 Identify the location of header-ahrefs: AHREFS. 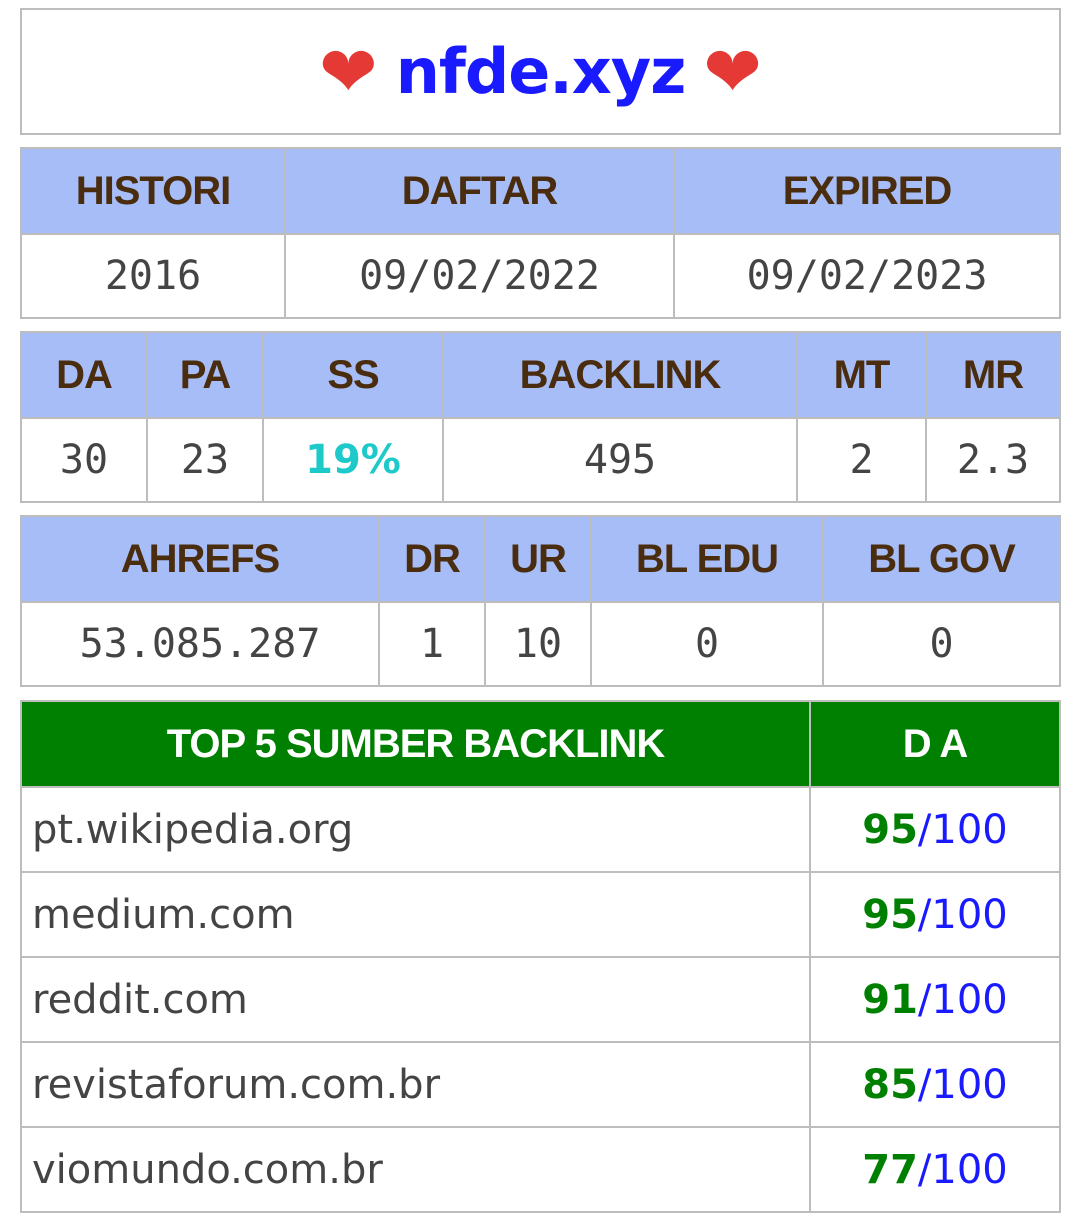
(200, 559).